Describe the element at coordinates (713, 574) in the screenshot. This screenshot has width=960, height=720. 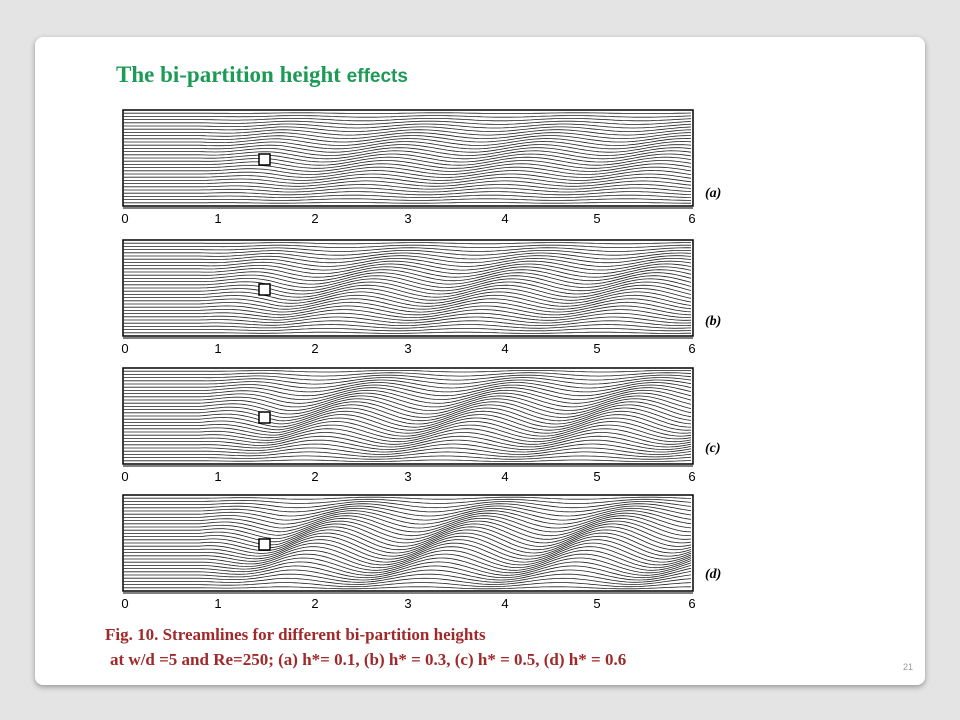
I see `panel-label: (d)` at that location.